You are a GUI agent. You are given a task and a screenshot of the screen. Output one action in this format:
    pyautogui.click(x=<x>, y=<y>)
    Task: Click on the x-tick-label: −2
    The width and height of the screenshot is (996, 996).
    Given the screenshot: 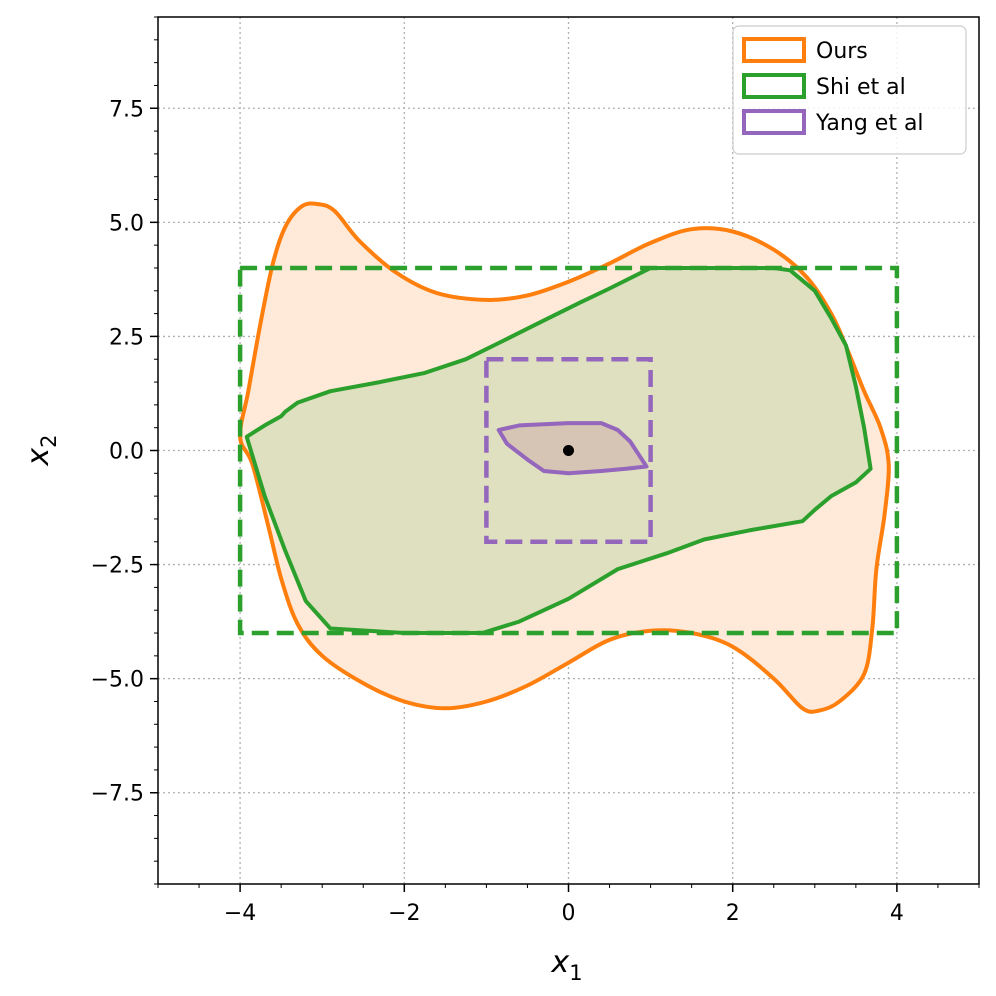 What is the action you would take?
    pyautogui.click(x=404, y=913)
    